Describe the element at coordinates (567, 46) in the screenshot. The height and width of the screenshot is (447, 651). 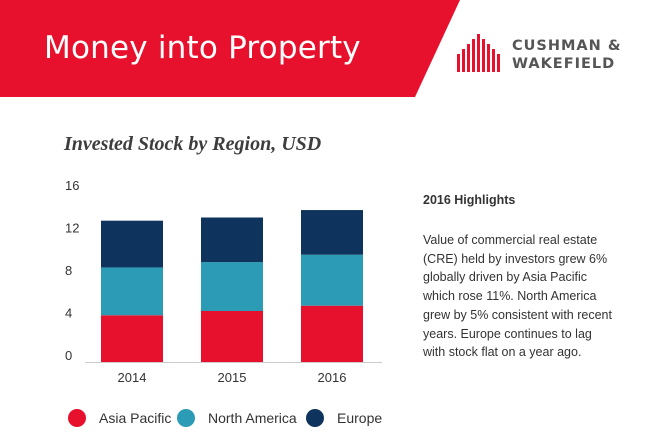
I see `brand-line-1: CUSHMAN &` at that location.